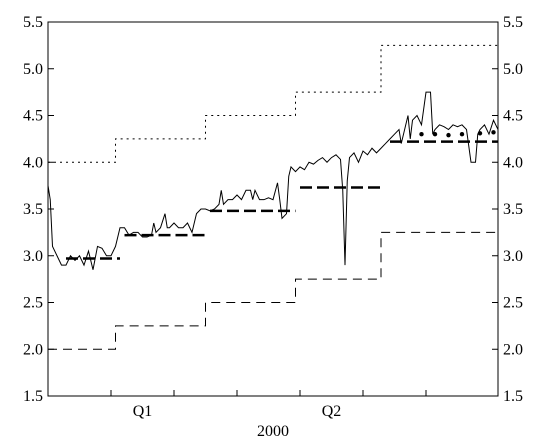 The height and width of the screenshot is (441, 533). Describe the element at coordinates (33, 22) in the screenshot. I see `y-tick-label-left: 5.5` at that location.